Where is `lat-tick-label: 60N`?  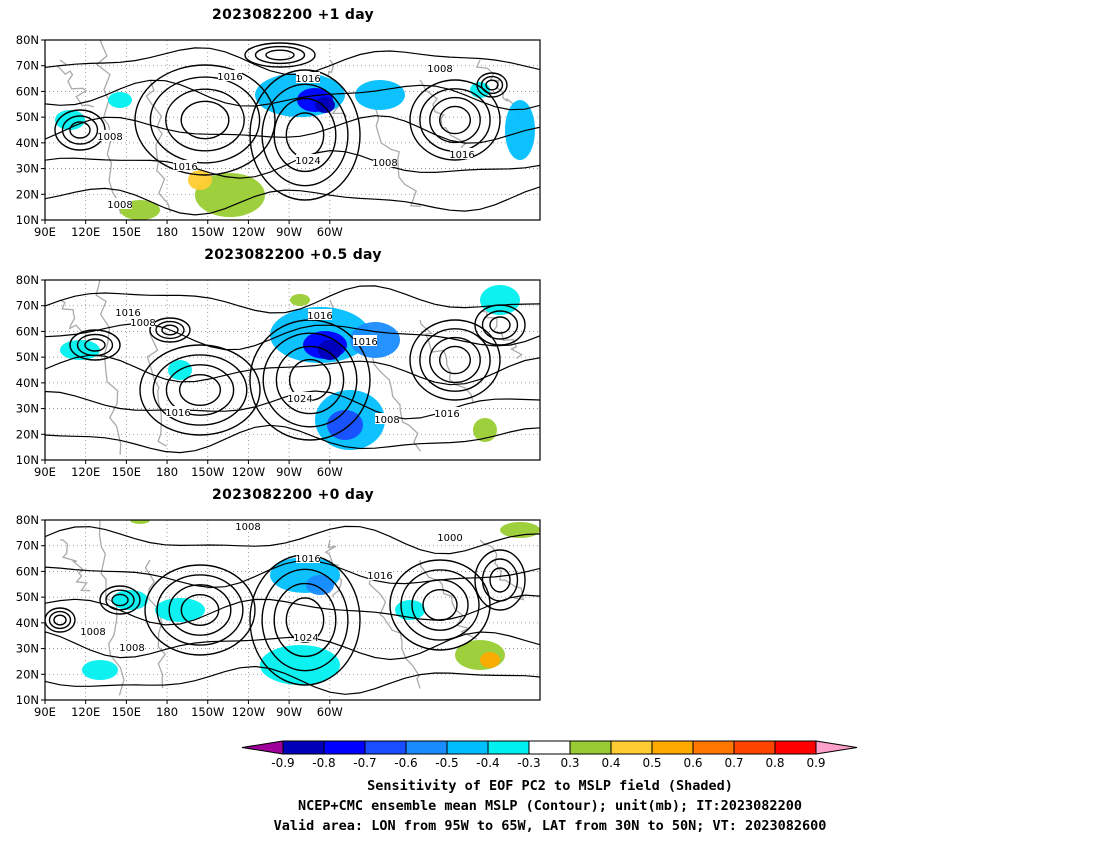 lat-tick-label: 60N is located at coordinates (27, 91).